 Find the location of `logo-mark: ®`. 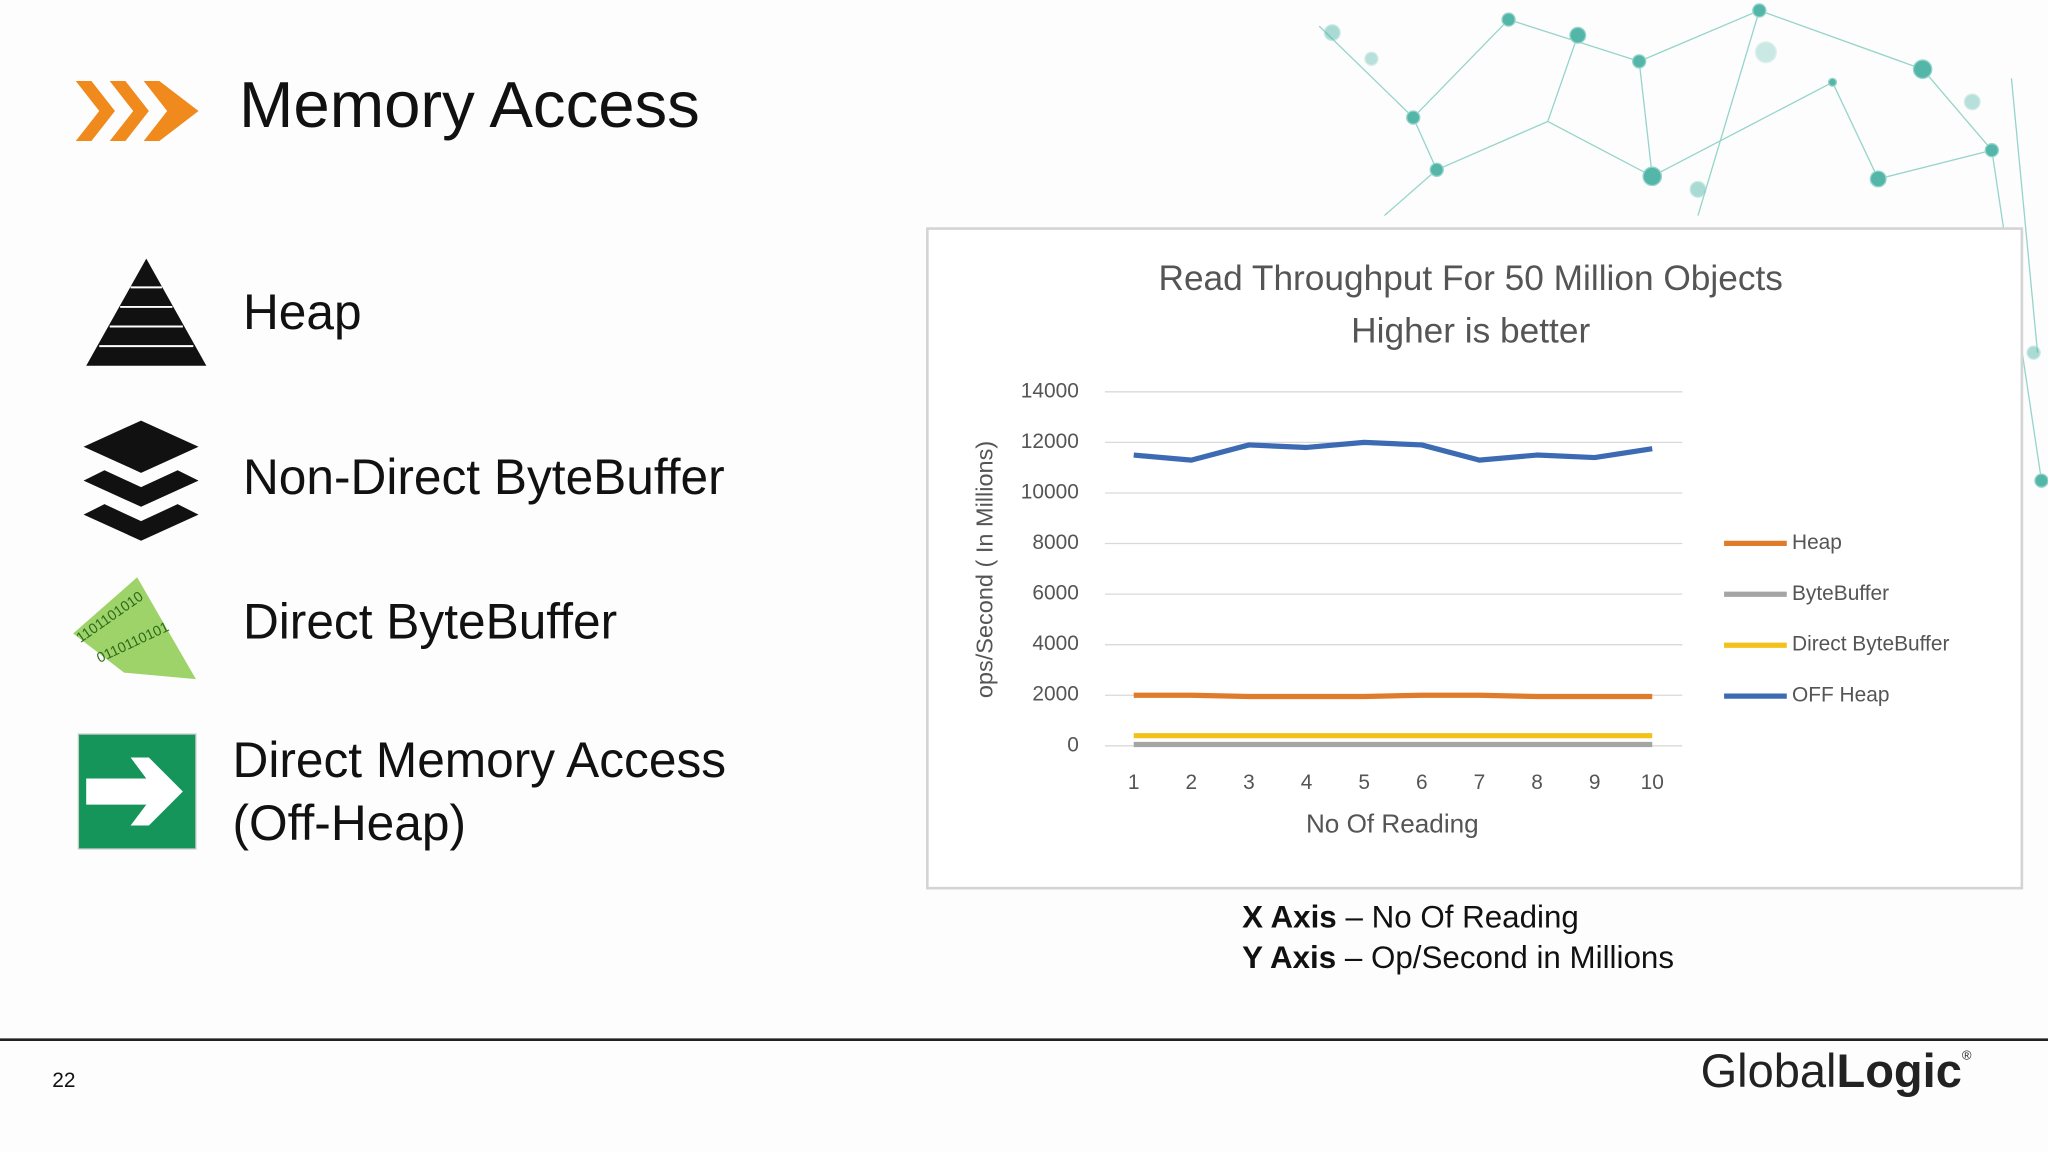

logo-mark: ® is located at coordinates (1967, 1055).